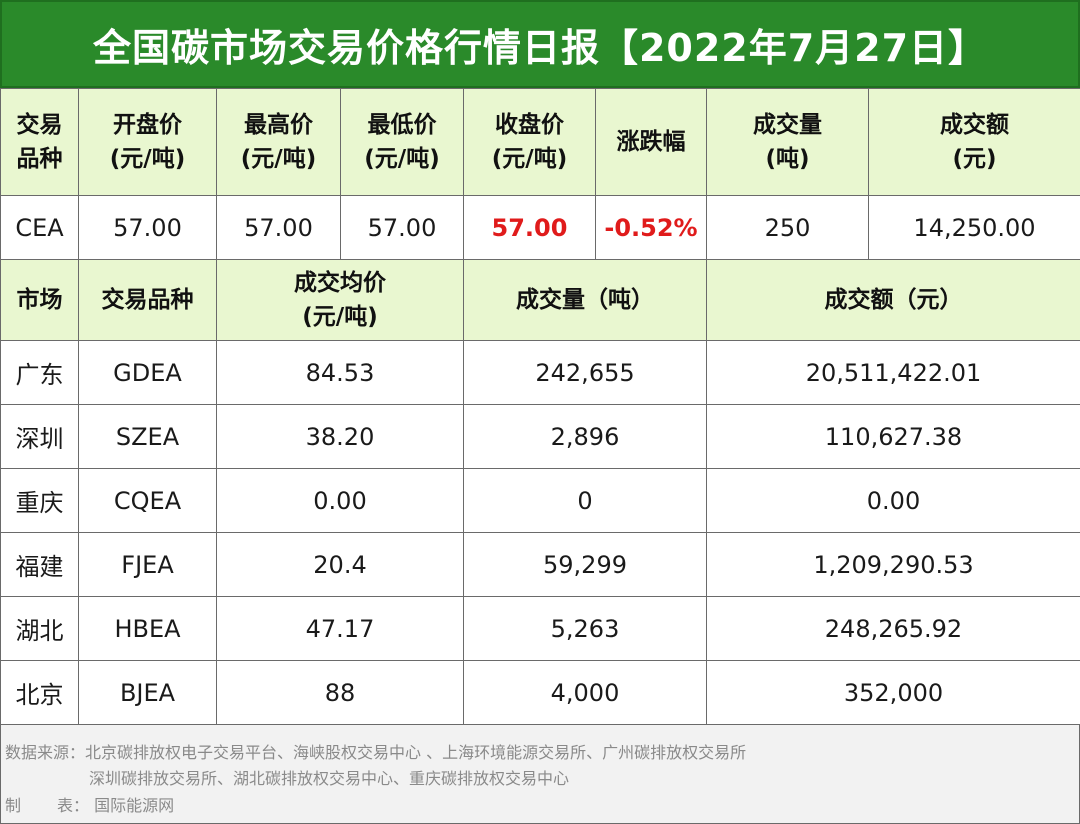 This screenshot has height=824, width=1080. I want to click on header-volume: 成交量（吨）, so click(585, 300).